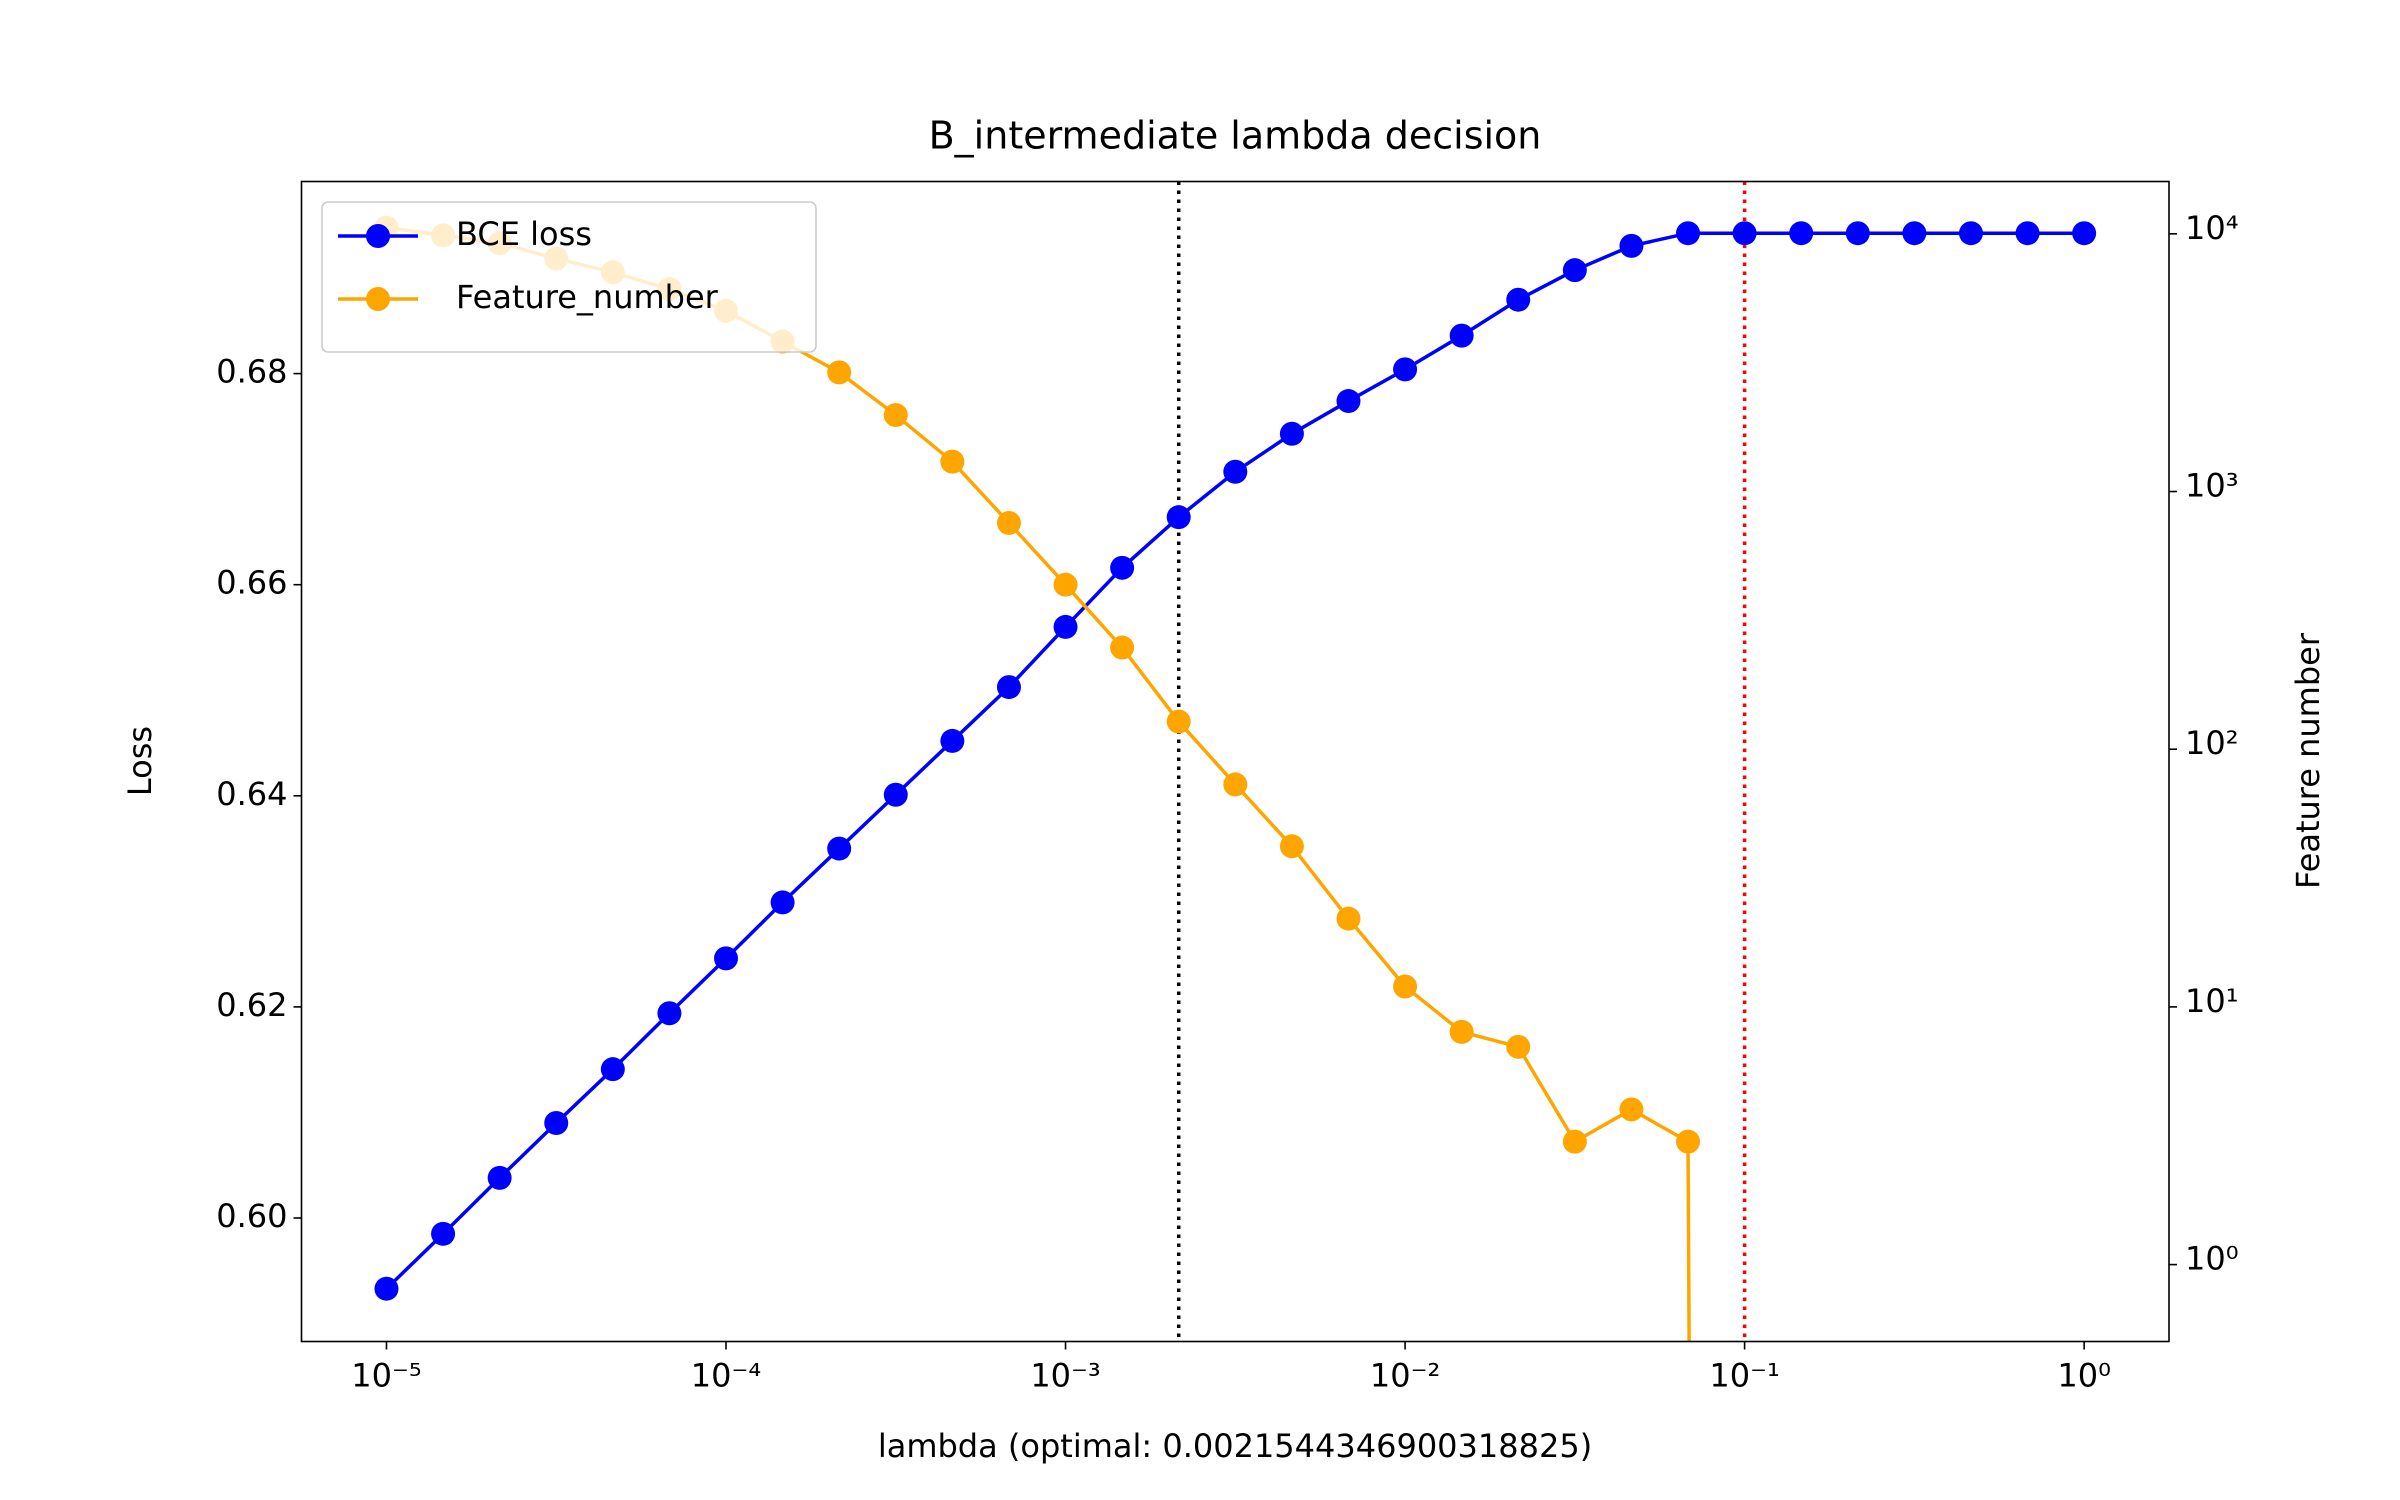 The height and width of the screenshot is (1500, 2400). I want to click on y2-tick-label: 10⁴, so click(2212, 228).